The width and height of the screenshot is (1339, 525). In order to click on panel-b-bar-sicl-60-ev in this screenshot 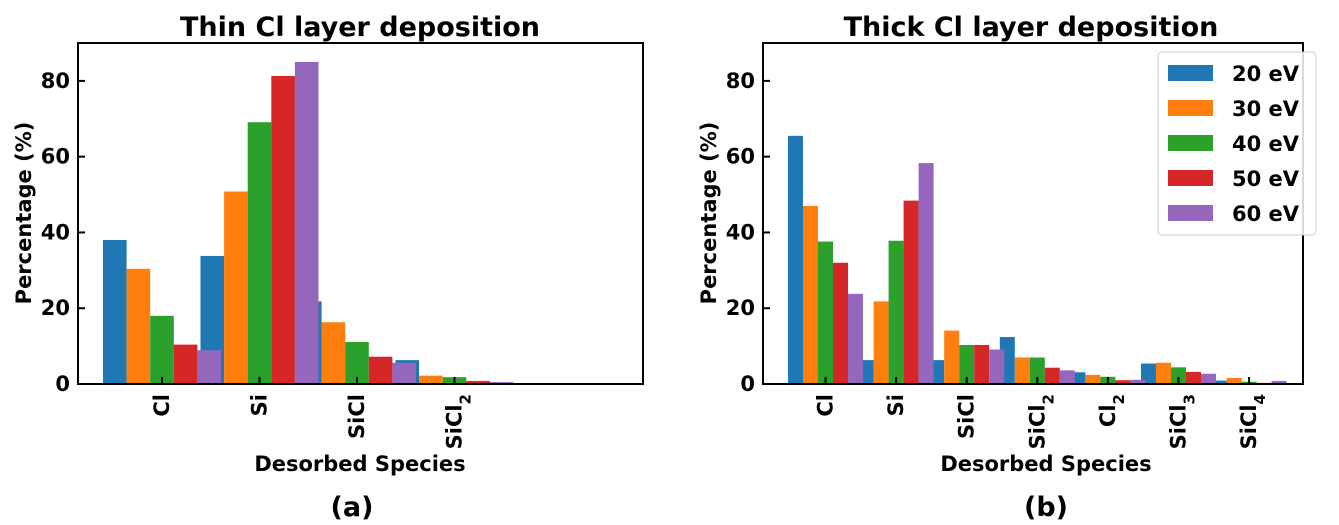, I will do `click(997, 366)`.